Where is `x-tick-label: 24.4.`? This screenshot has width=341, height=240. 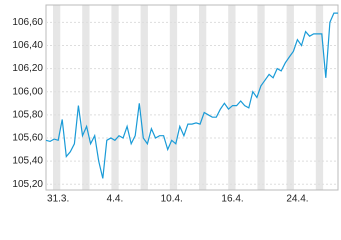 x-tick-label: 24.4. is located at coordinates (297, 199).